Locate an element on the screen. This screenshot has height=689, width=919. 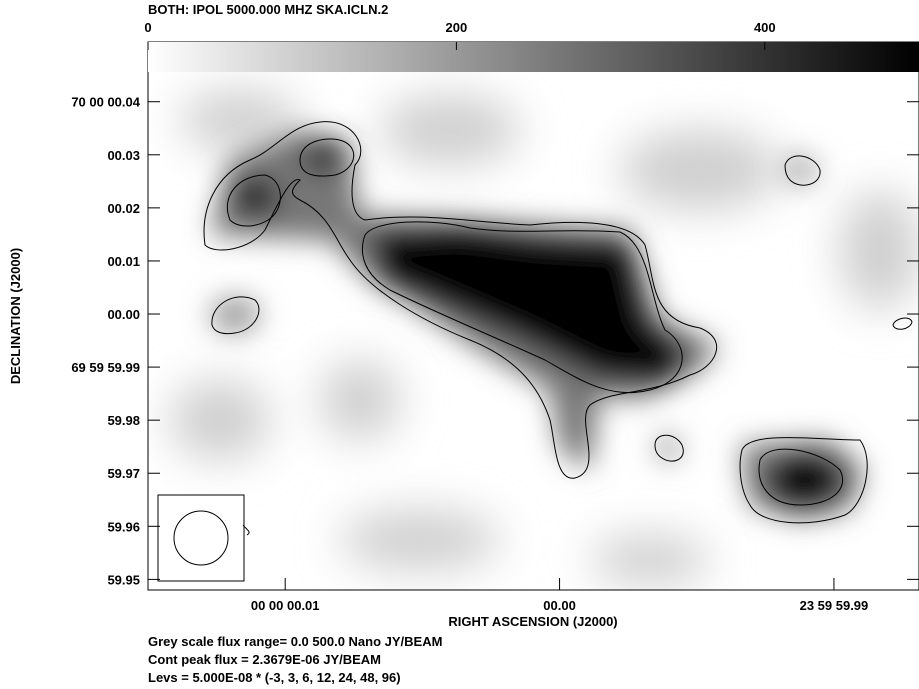
x-axis-label: RIGHT ASCENSION (J2000) is located at coordinates (532, 621).